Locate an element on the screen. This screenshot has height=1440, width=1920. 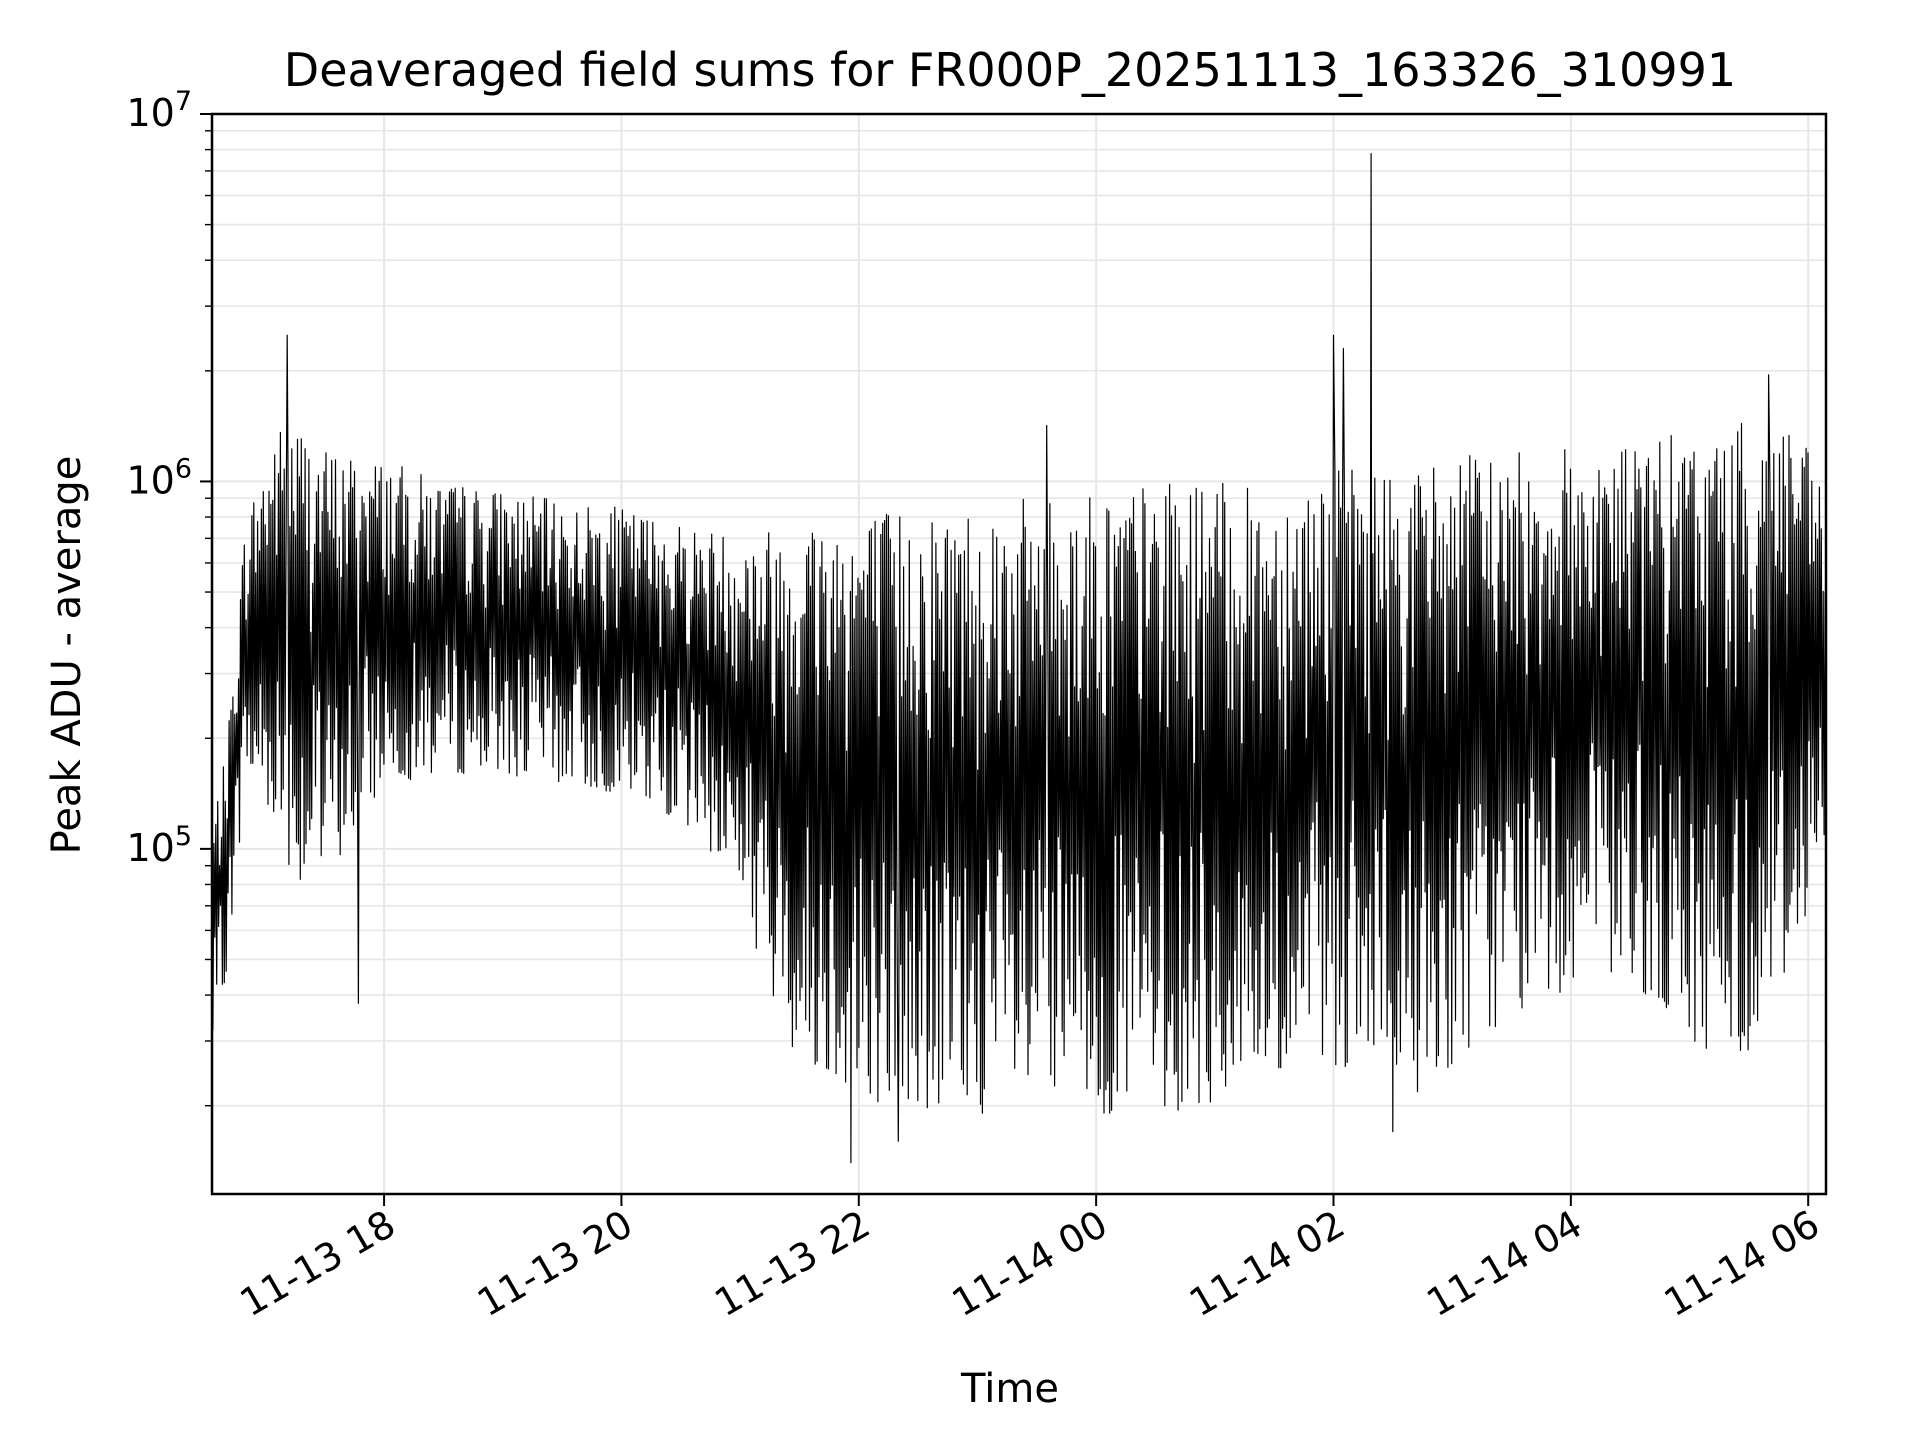
x-axis-label: Time is located at coordinates (1009, 1389).